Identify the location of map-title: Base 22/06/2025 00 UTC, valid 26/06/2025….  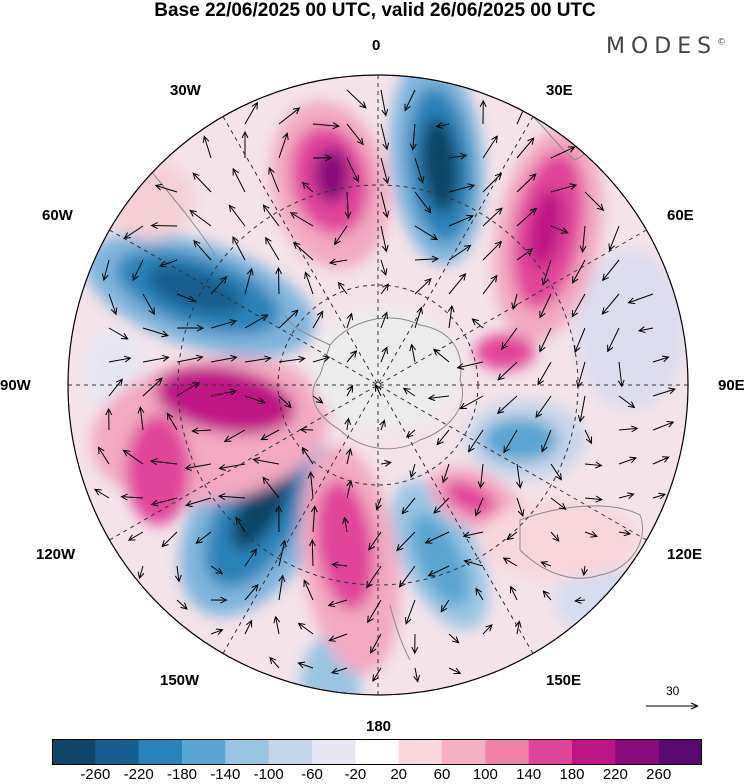
(375, 10).